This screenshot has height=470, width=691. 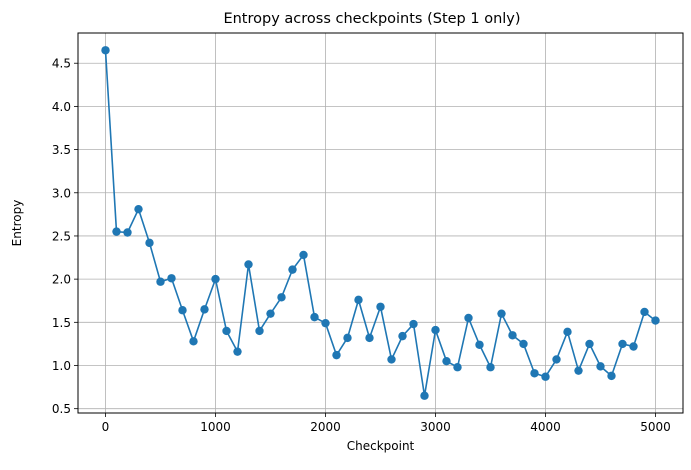 I want to click on y-tick-label: 2.0, so click(x=61, y=280).